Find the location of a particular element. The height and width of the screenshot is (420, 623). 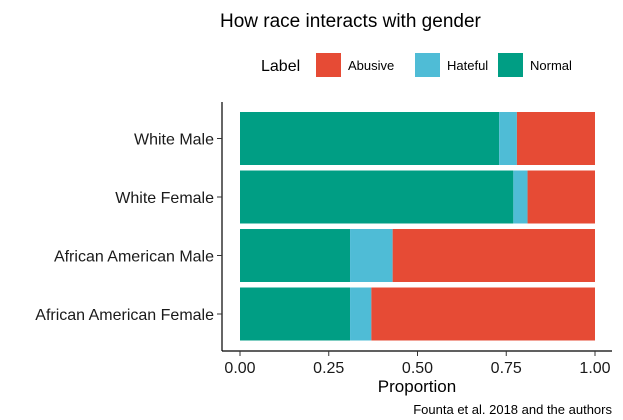

y-tick-label-white-female: White Female is located at coordinates (164, 198).